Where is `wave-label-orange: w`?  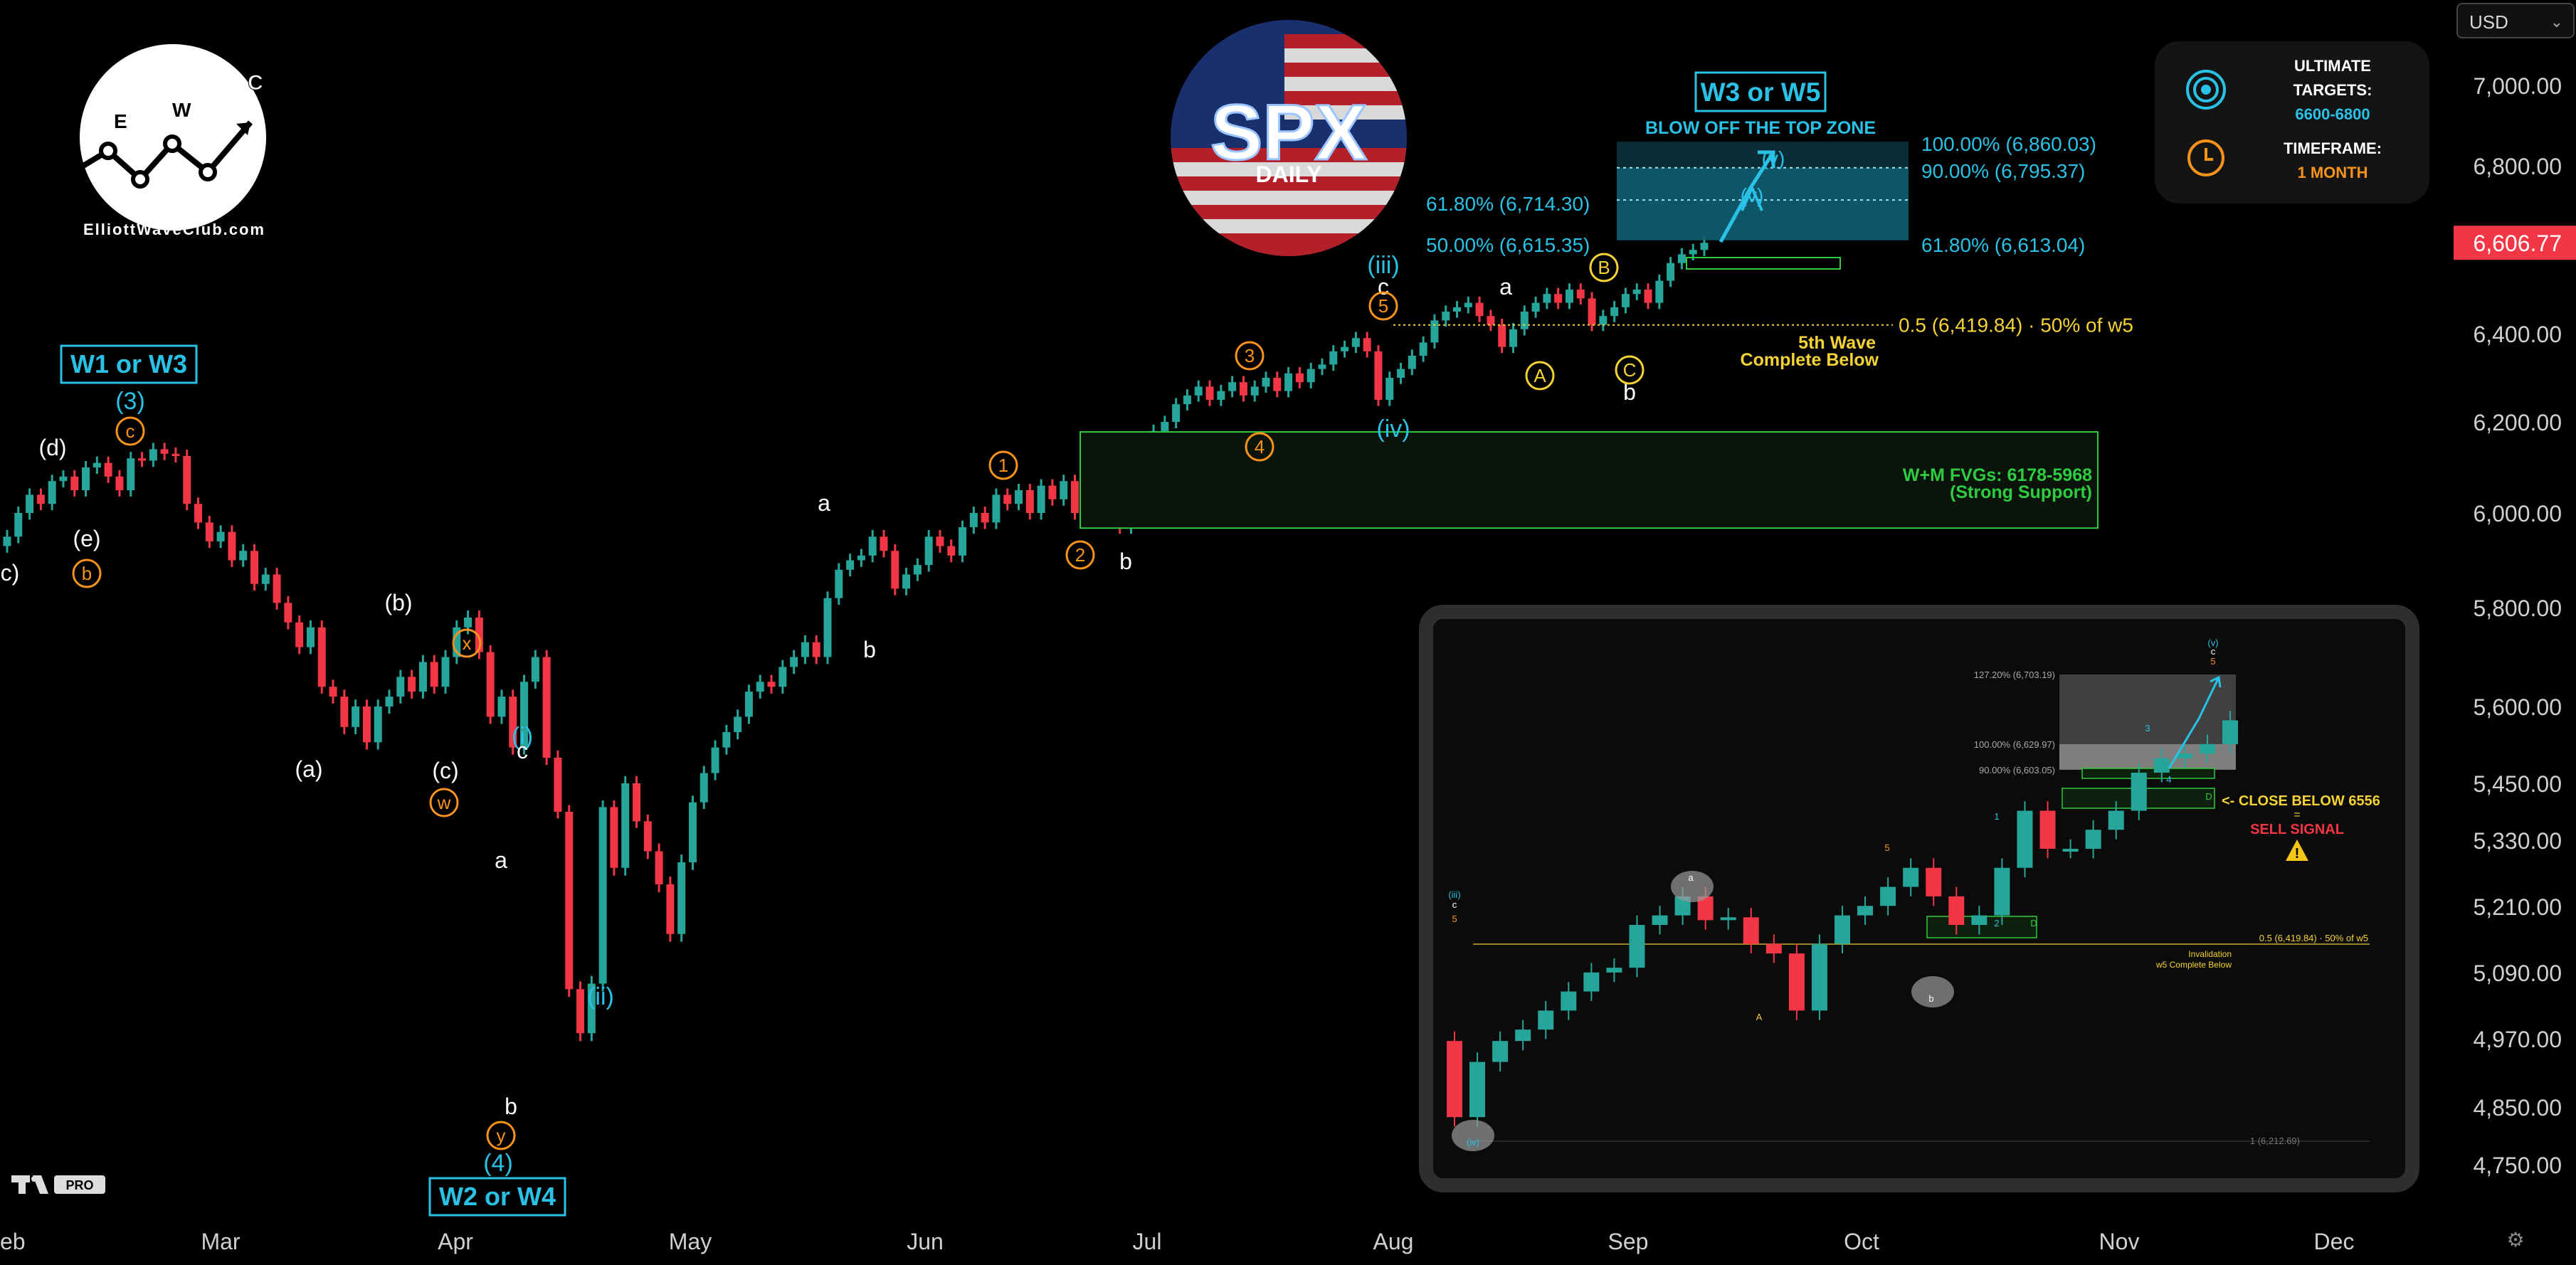 wave-label-orange: w is located at coordinates (444, 803).